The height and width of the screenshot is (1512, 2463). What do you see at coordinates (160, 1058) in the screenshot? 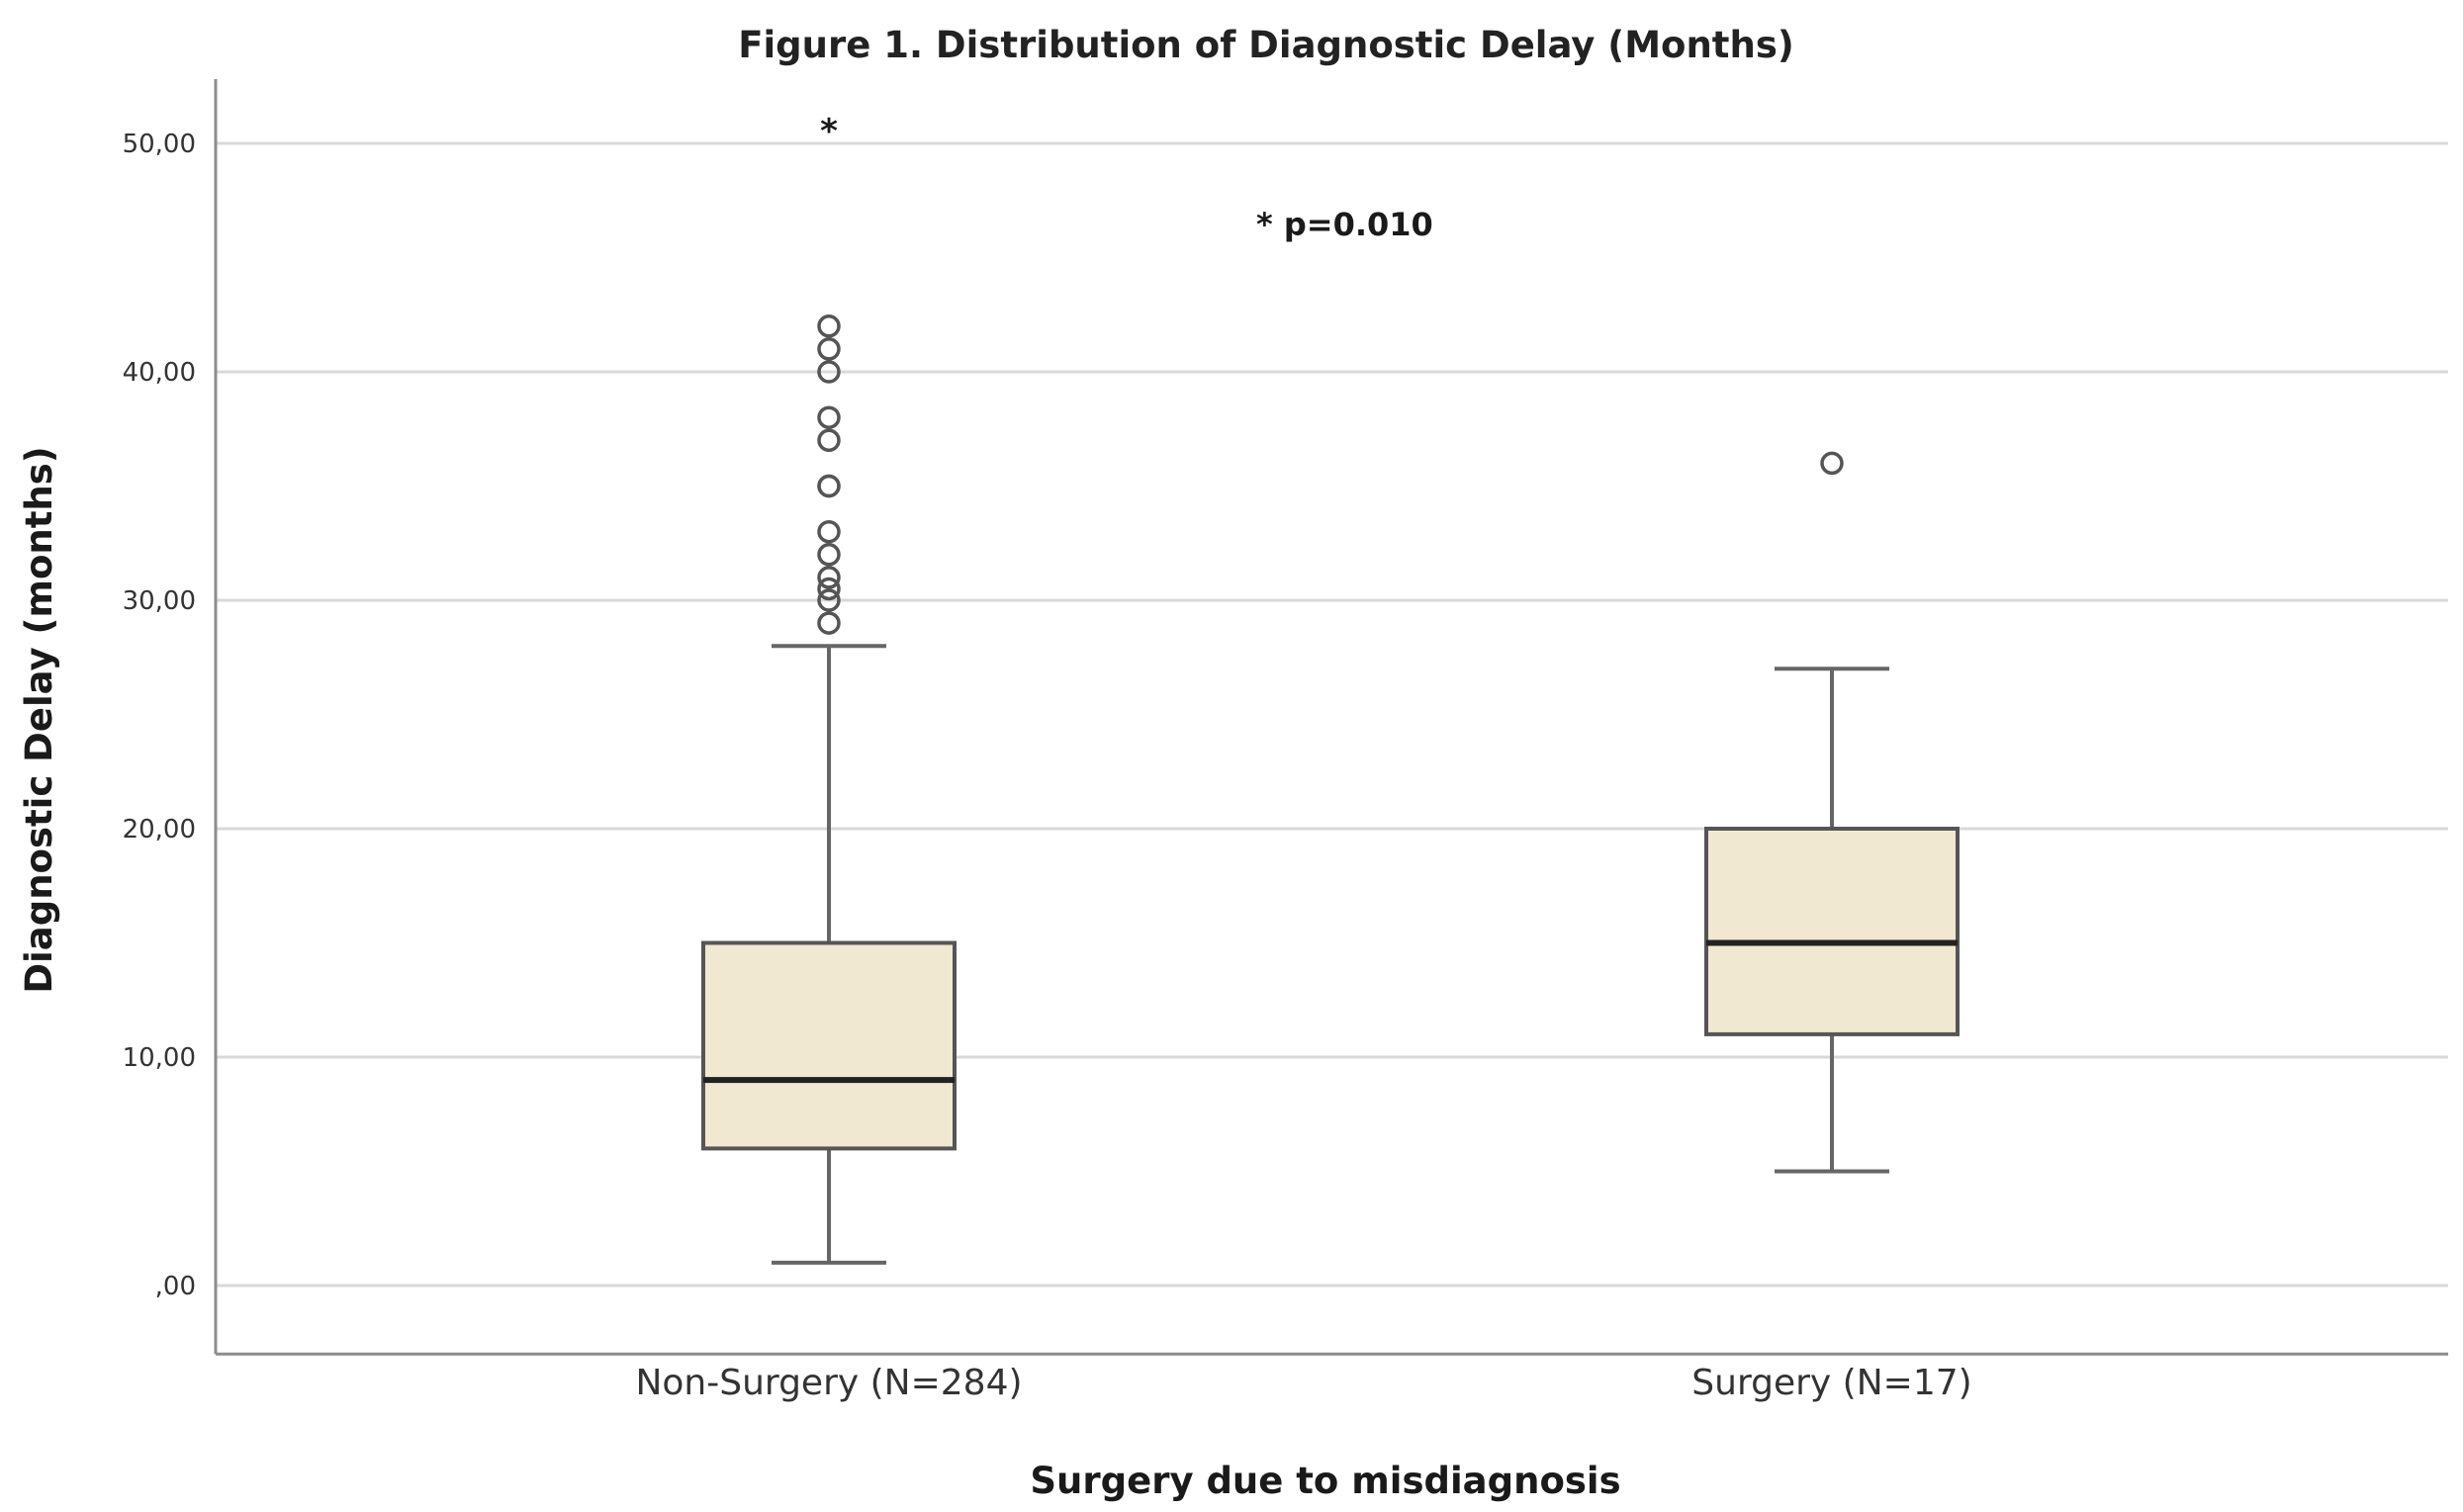
I see `y-tick-label: 10,00` at bounding box center [160, 1058].